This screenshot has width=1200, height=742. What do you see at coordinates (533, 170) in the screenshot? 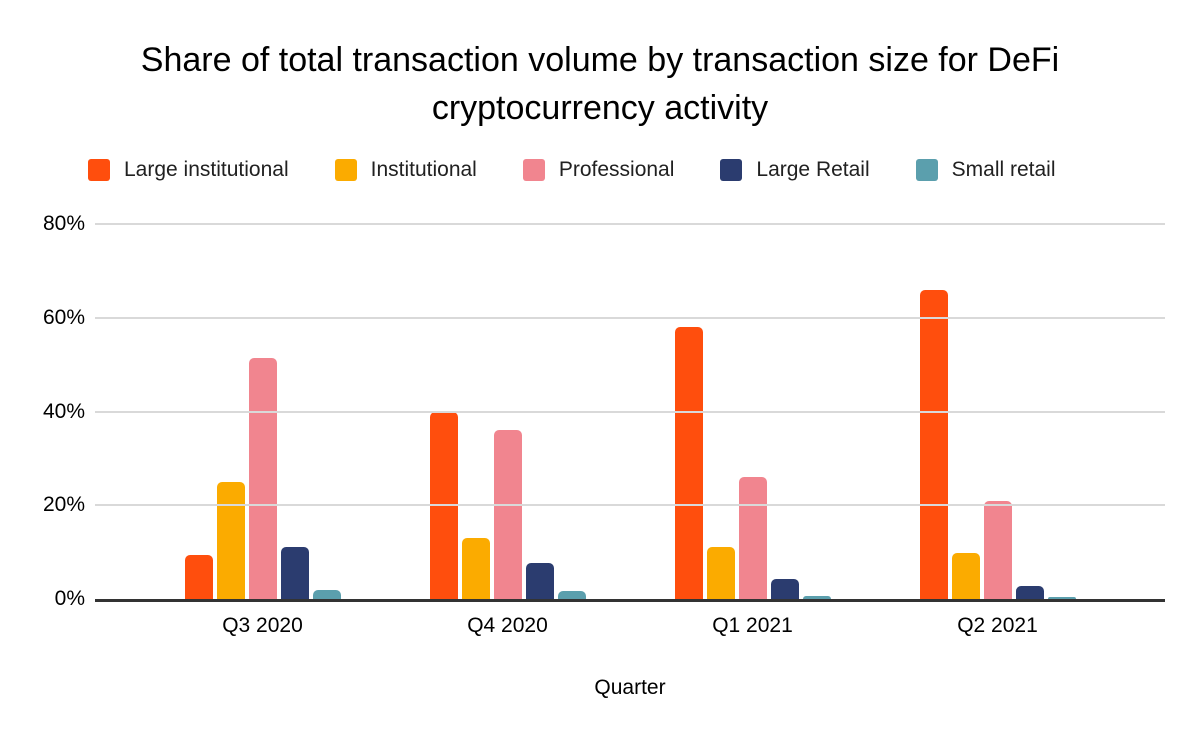
I see `legend-swatch-professional` at bounding box center [533, 170].